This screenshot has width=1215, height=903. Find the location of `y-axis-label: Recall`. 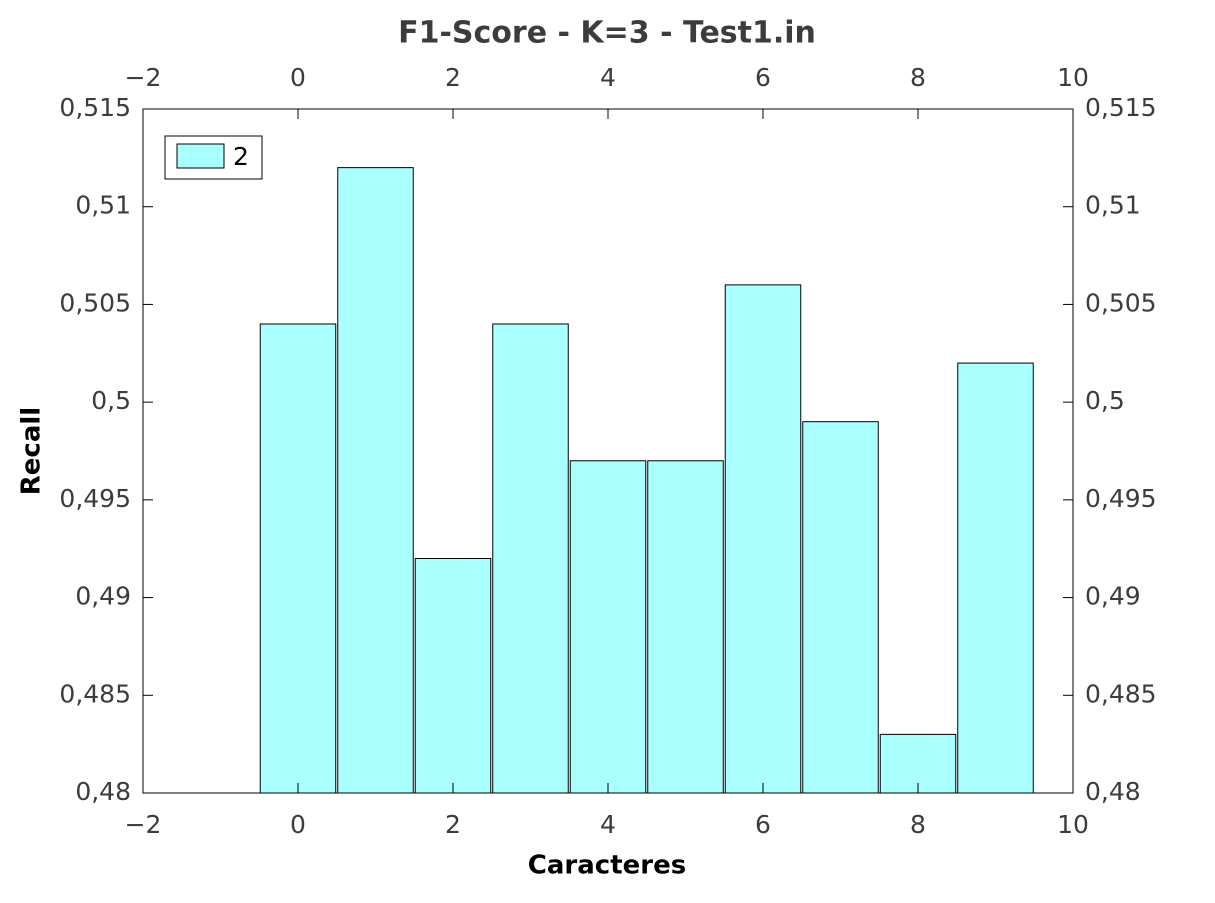

y-axis-label: Recall is located at coordinates (32, 451).